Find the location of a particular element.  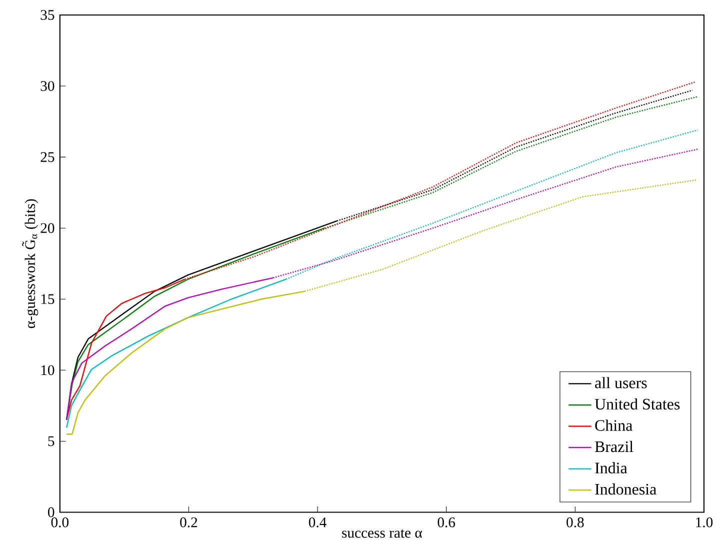

legend-label: all users is located at coordinates (621, 382).